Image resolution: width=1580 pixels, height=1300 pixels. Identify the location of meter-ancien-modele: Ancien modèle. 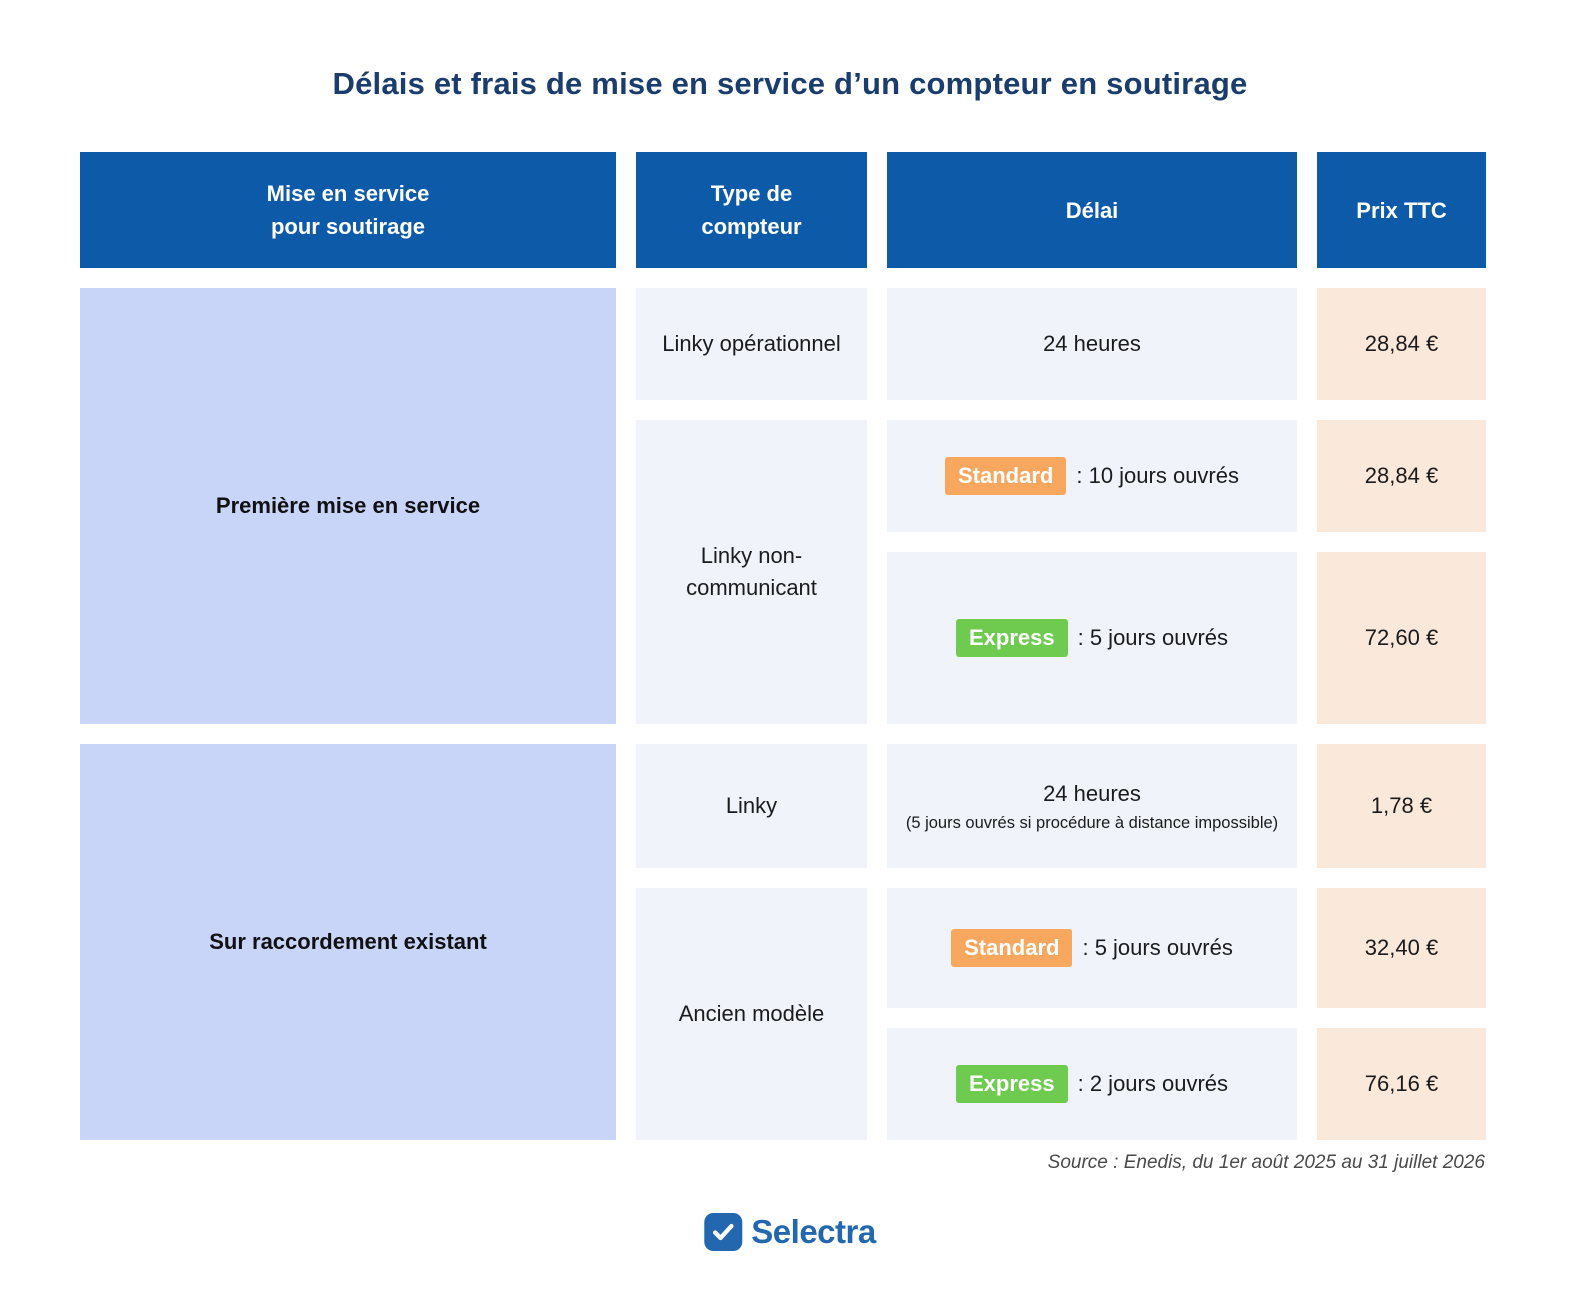
(751, 1014).